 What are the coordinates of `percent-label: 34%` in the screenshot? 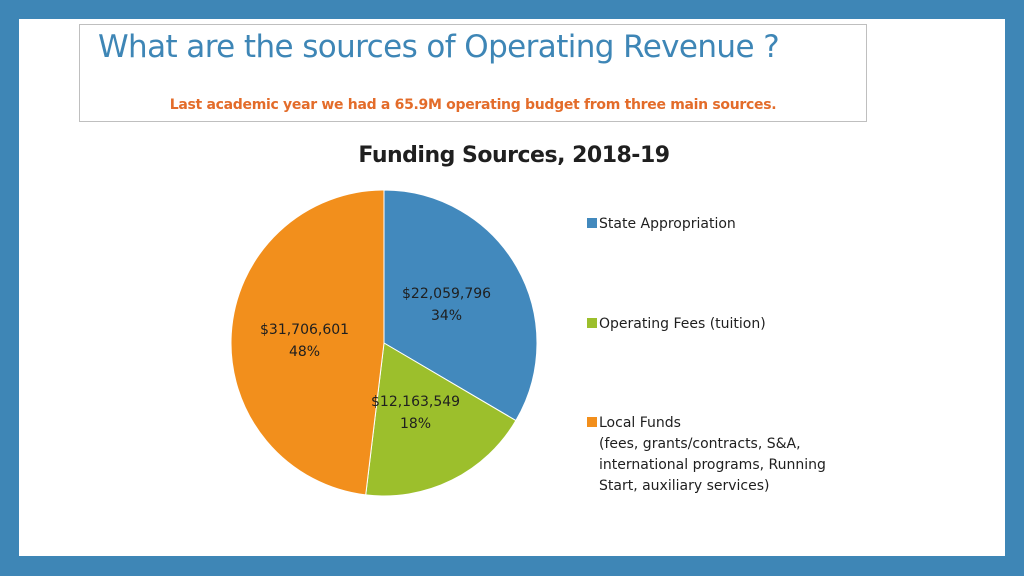 It's located at (446, 316).